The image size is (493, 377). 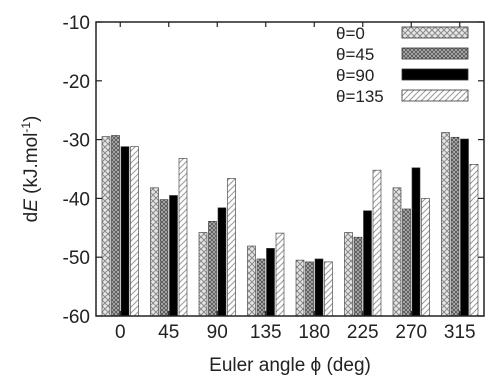 What do you see at coordinates (31, 205) in the screenshot?
I see `y-axis-label-symbol: E` at bounding box center [31, 205].